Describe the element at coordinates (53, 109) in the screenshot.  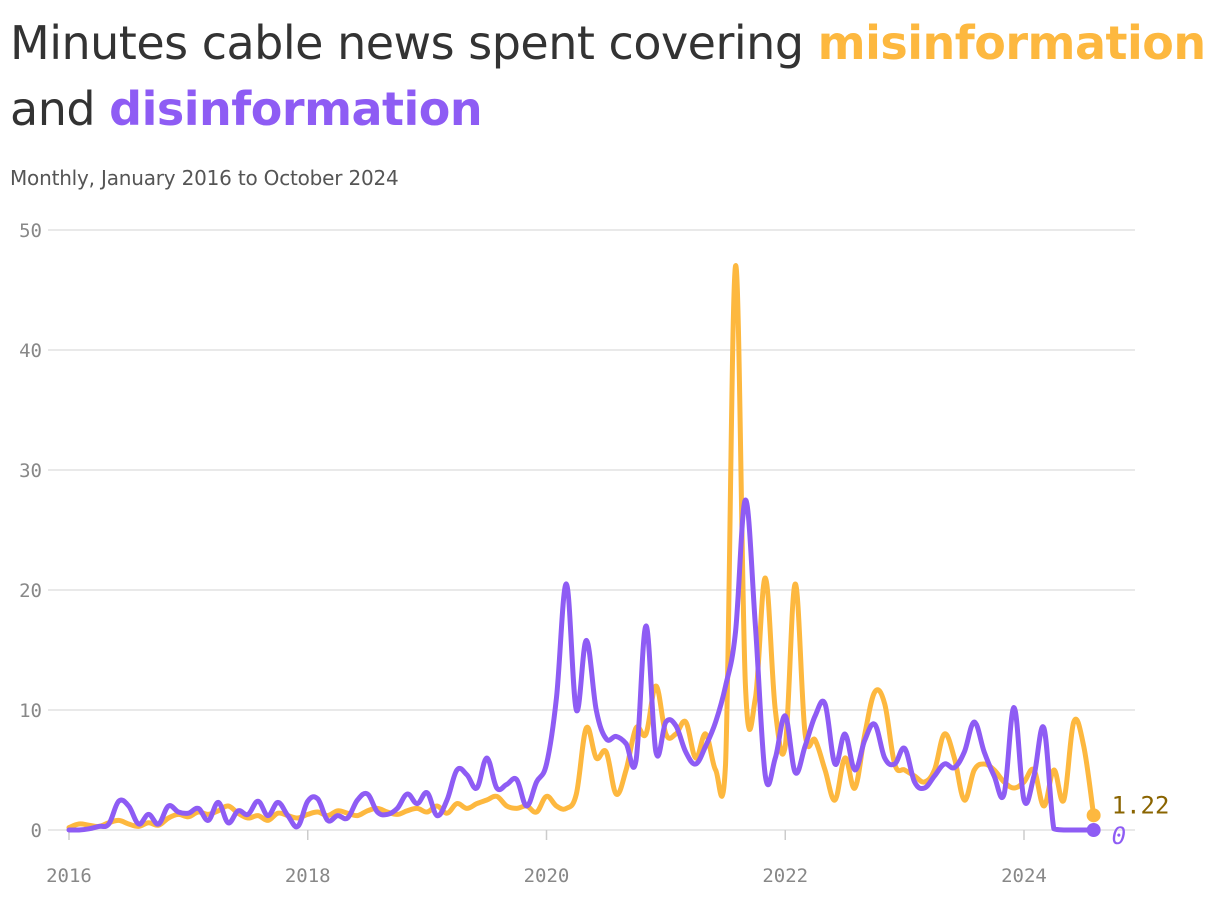
I see `title-part-2: and` at that location.